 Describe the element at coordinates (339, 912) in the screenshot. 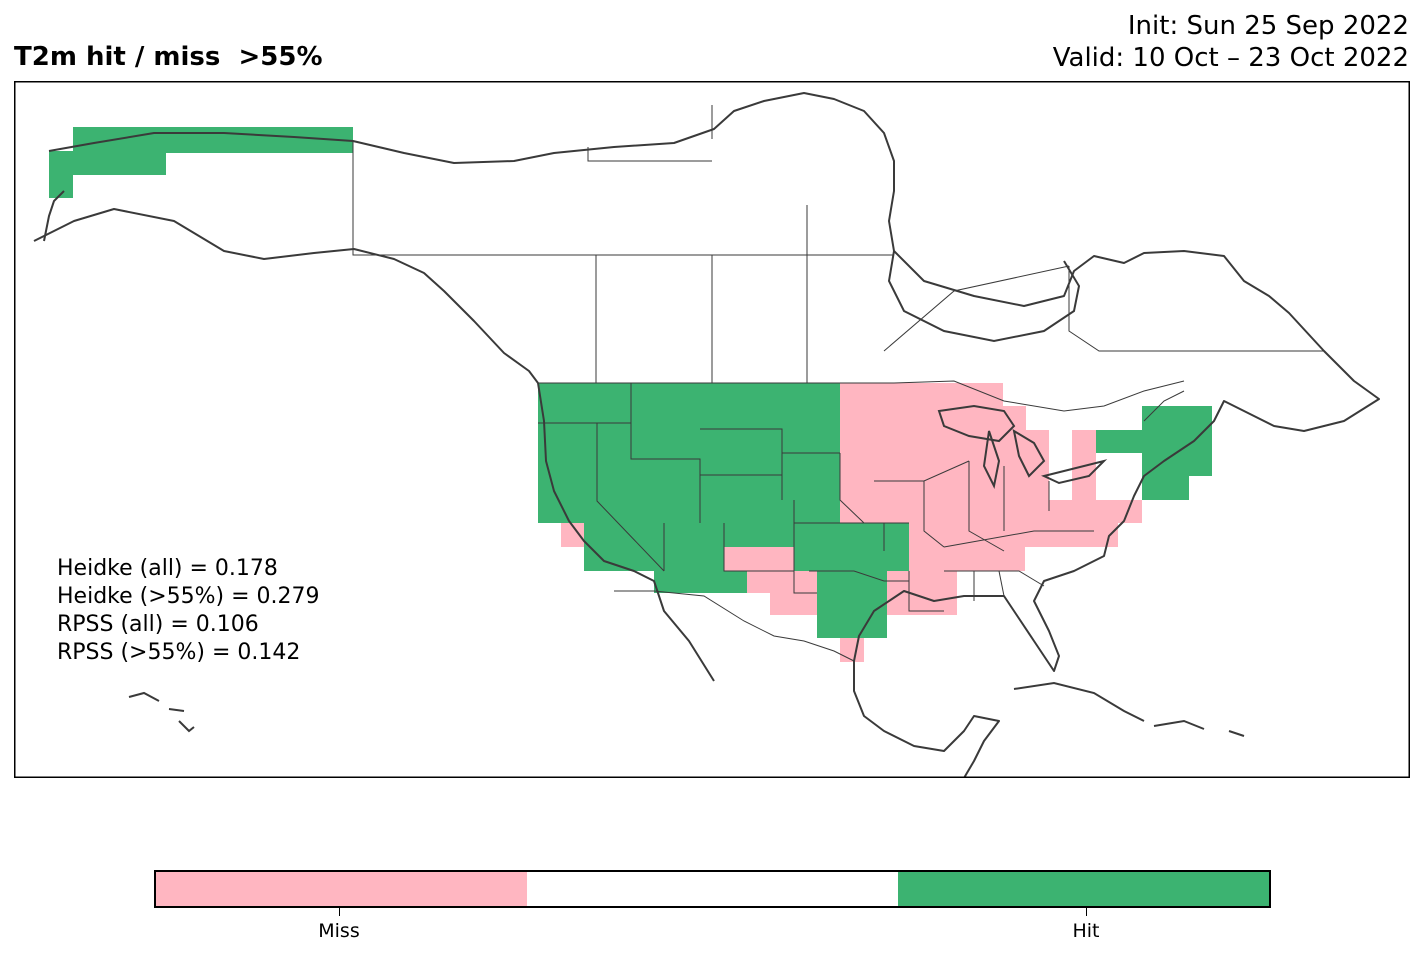

I see `miss-tick` at that location.